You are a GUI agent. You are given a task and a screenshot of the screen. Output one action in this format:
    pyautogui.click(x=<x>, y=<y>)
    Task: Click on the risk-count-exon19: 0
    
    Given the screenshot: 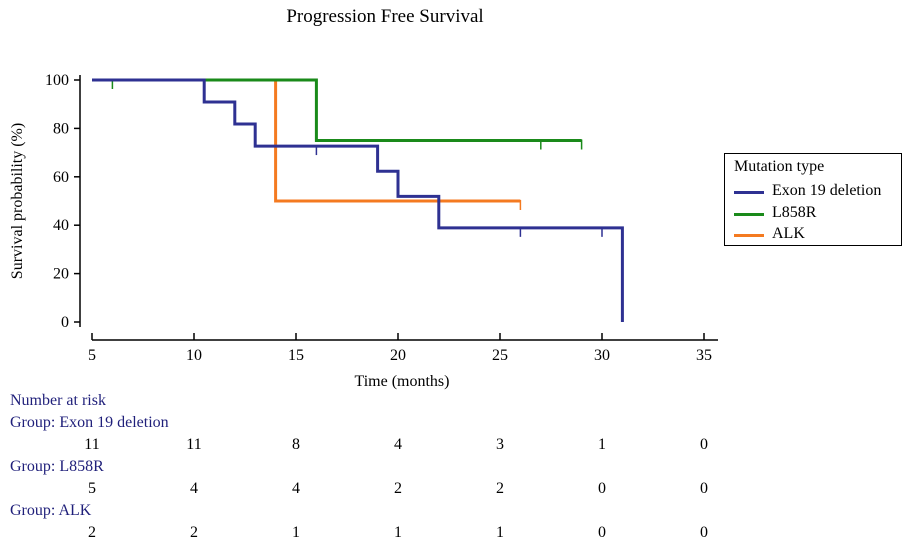 What is the action you would take?
    pyautogui.click(x=704, y=444)
    